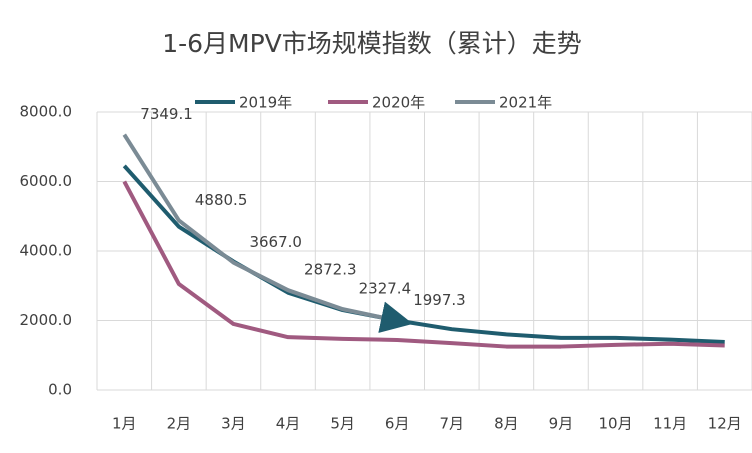 The width and height of the screenshot is (752, 453). I want to click on y-tick-label: 8000.0, so click(46, 112).